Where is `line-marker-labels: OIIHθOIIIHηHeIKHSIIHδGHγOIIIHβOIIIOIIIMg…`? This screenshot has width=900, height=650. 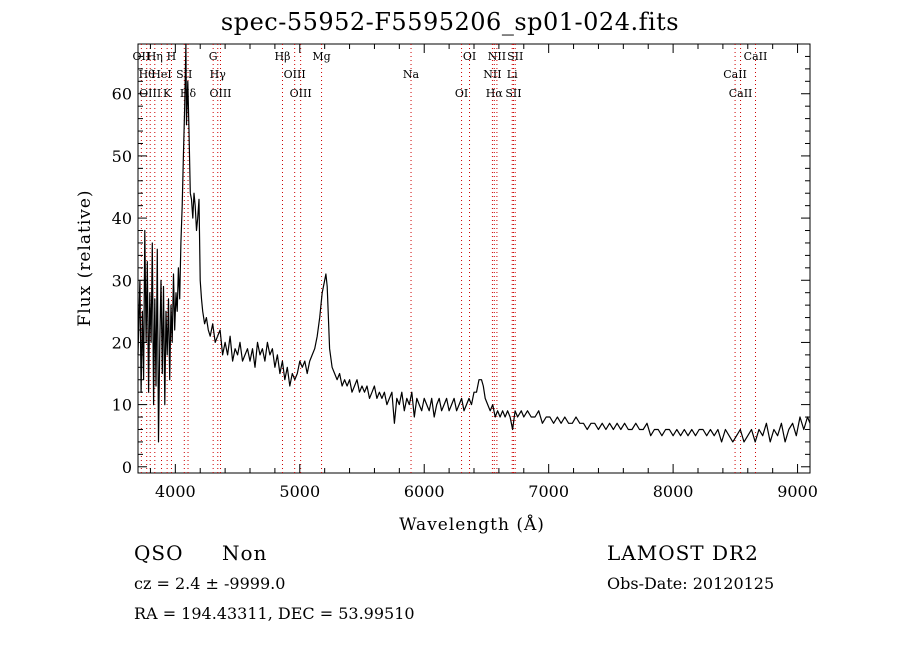 line-marker-labels: OIIHθOIIIHηHeIKHSIIHδGHγOIIIHβOIIIOIIIMg… is located at coordinates (450, 75).